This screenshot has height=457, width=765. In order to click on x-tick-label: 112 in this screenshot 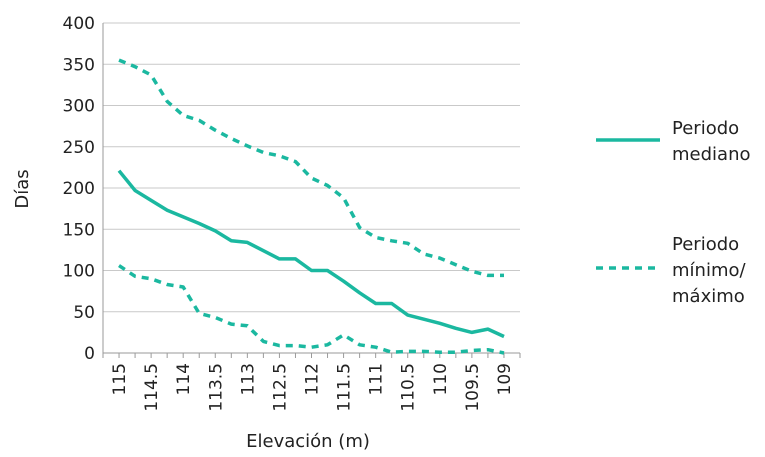, I will do `click(313, 379)`.